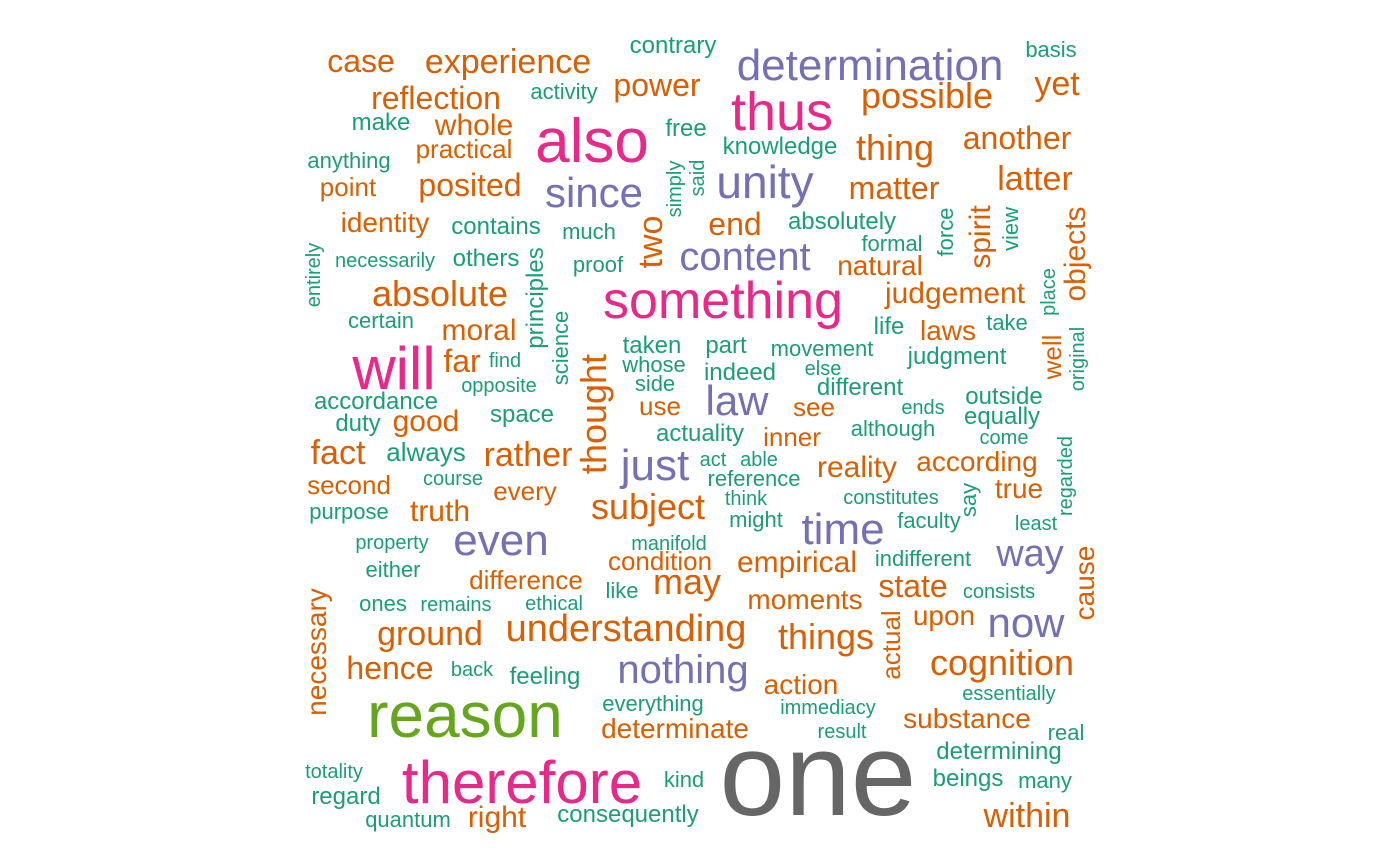 The image size is (1400, 865). I want to click on word-practical: practical, so click(464, 149).